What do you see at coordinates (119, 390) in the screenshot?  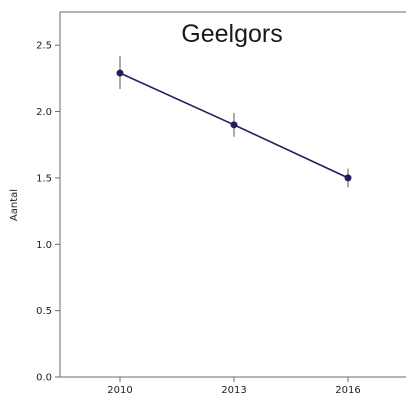 I see `x-tick-label: 2010` at bounding box center [119, 390].